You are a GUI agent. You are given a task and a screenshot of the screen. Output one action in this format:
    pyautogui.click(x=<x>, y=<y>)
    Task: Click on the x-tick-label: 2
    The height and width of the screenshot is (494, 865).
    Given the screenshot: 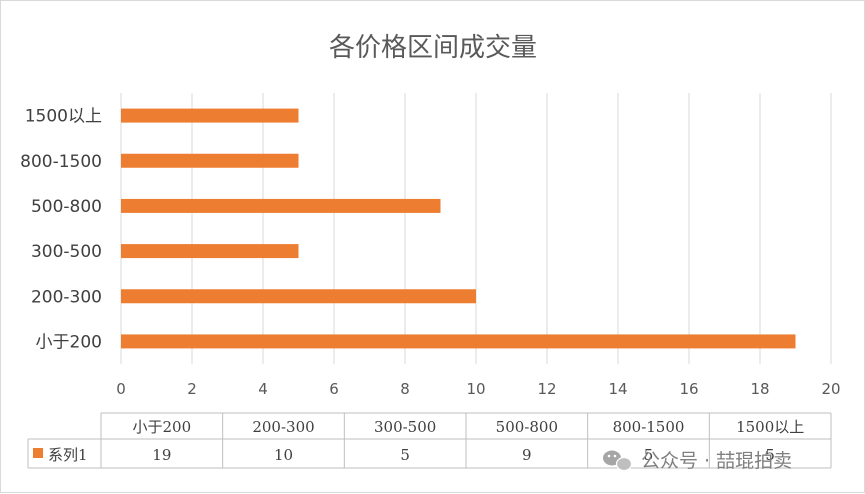 What is the action you would take?
    pyautogui.click(x=192, y=389)
    